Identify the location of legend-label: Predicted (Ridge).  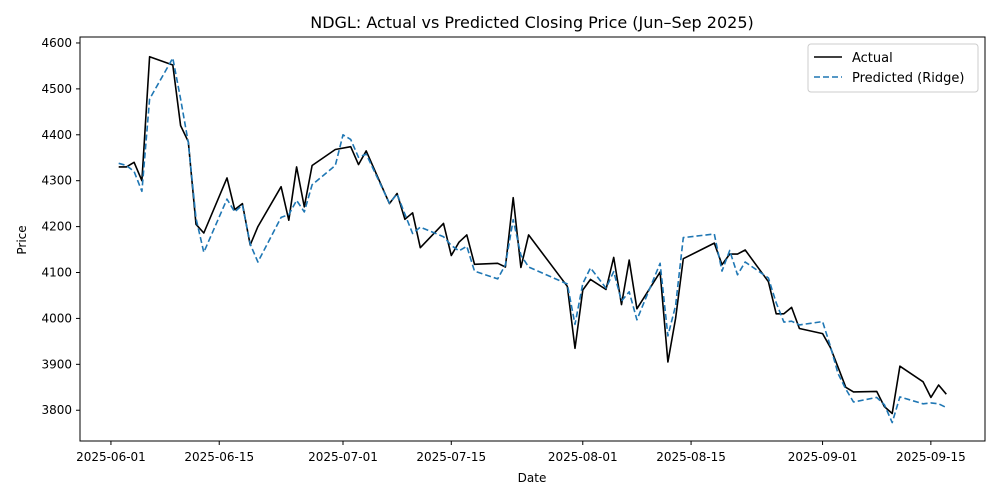
(908, 78).